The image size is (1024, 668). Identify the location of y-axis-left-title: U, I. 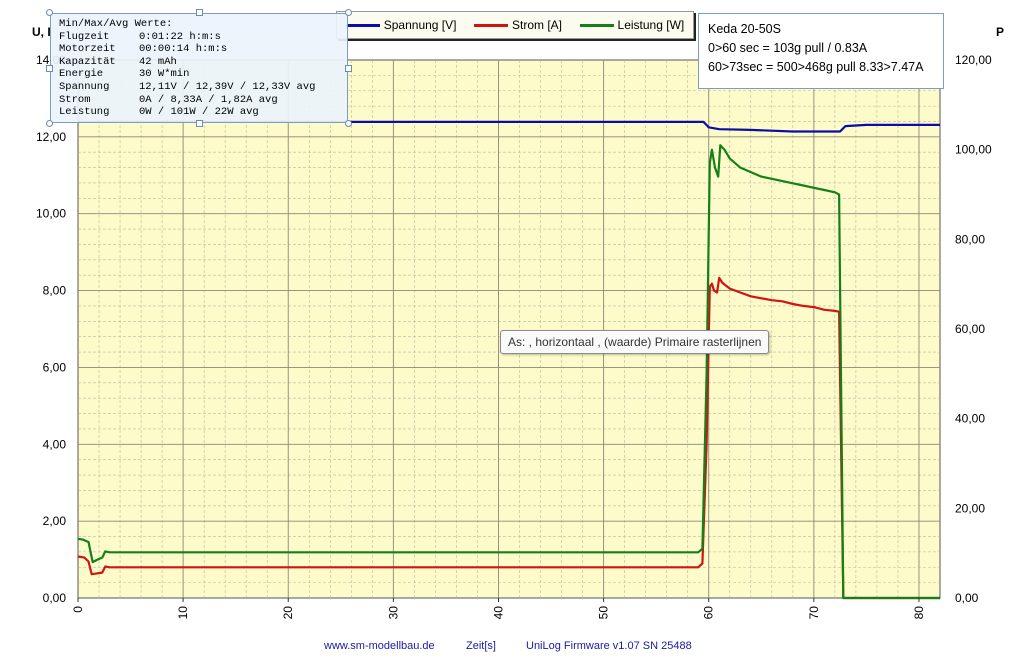
(41, 32).